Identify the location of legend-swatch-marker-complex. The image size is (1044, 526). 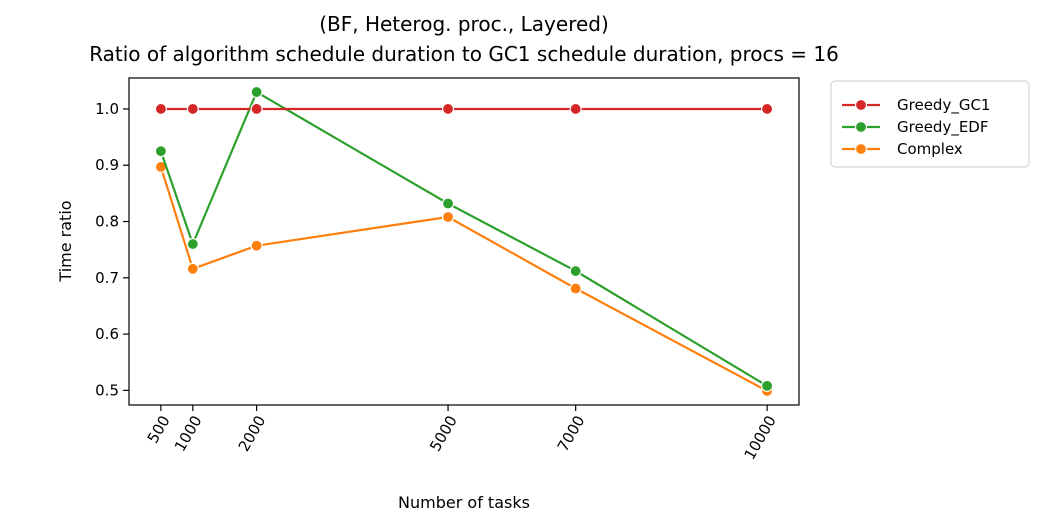
(861, 149).